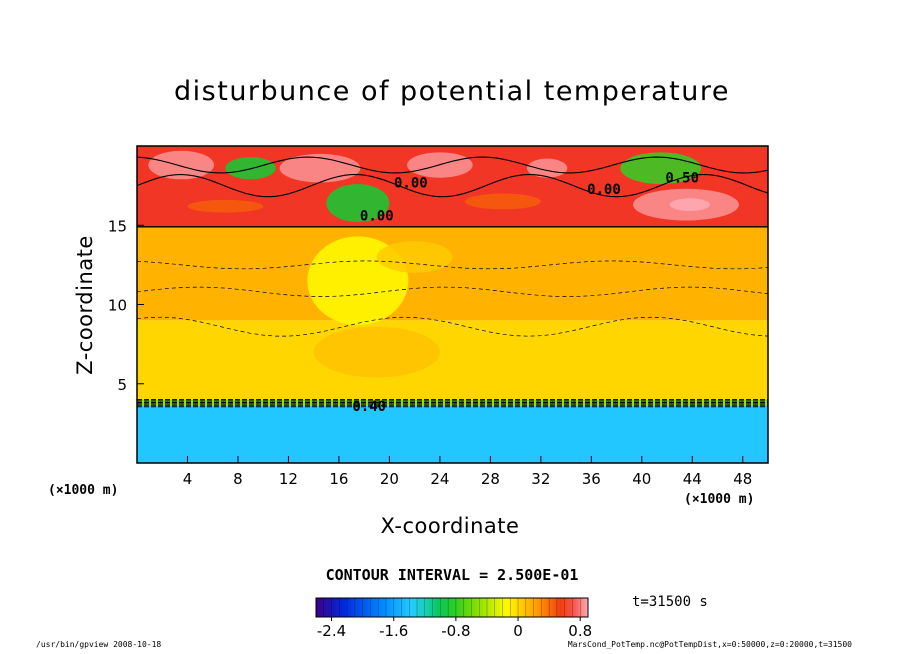 This screenshot has width=904, height=654. I want to click on x-tick-label-8: 36, so click(591, 479).